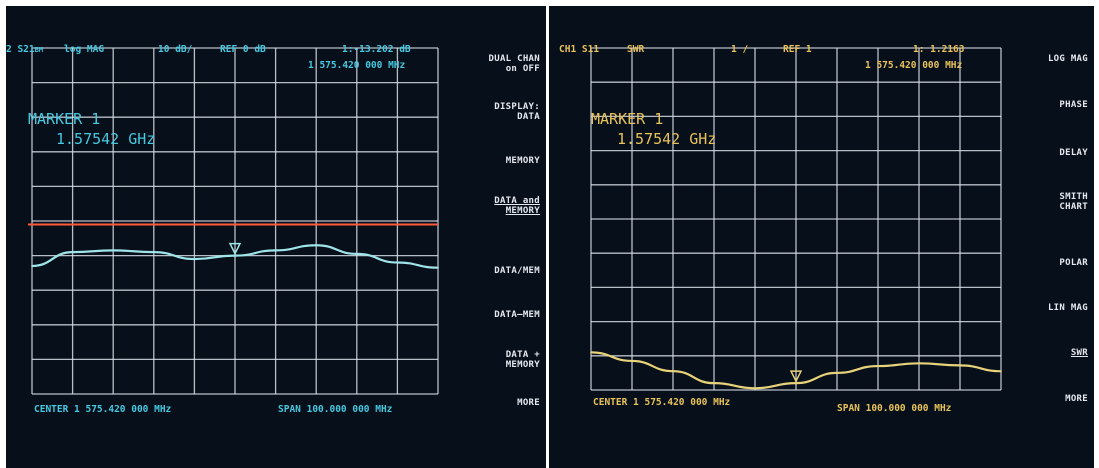 This screenshot has width=1099, height=468. I want to click on softkey-phase: PHASE, so click(1073, 105).